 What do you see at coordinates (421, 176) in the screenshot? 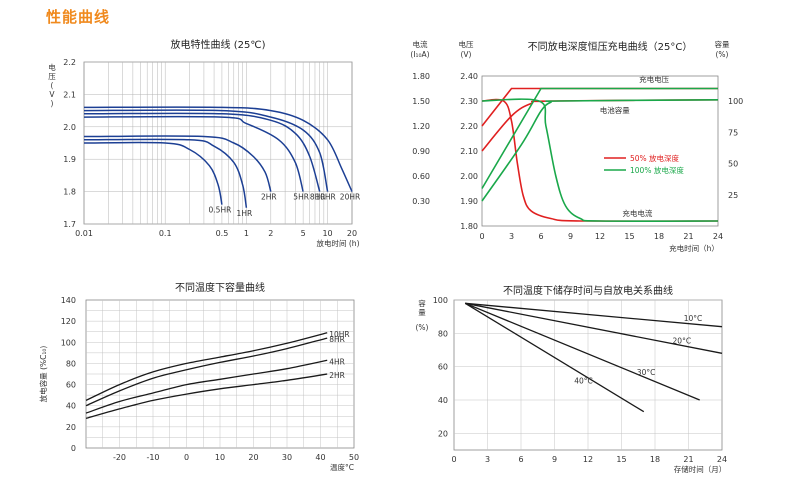
I see `current-tick-label: 0.60` at bounding box center [421, 176].